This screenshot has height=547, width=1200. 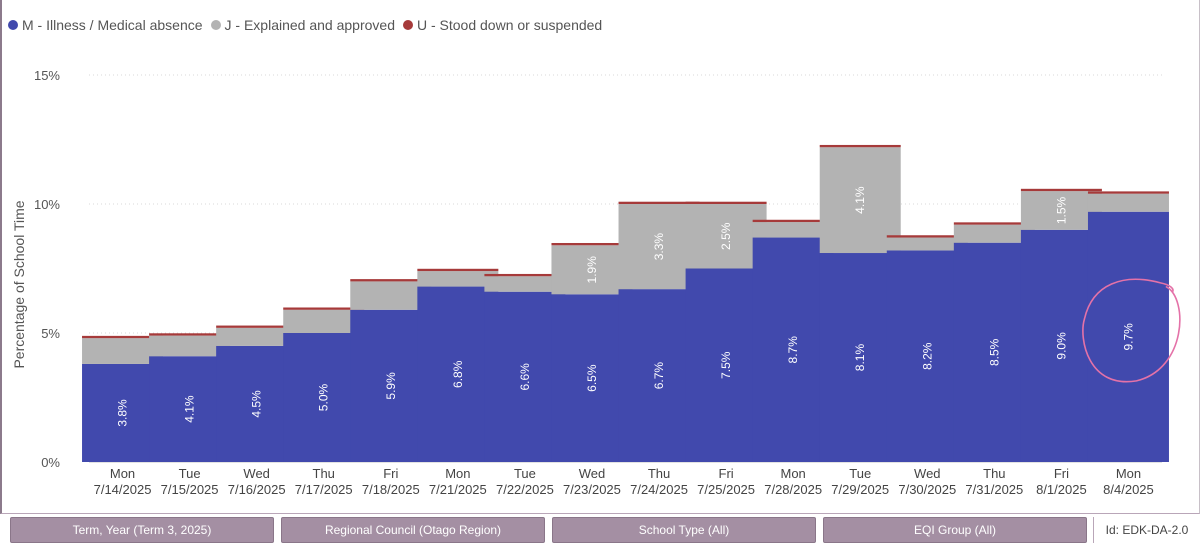 I want to click on data-label-j-8: 3.3%, so click(x=659, y=247).